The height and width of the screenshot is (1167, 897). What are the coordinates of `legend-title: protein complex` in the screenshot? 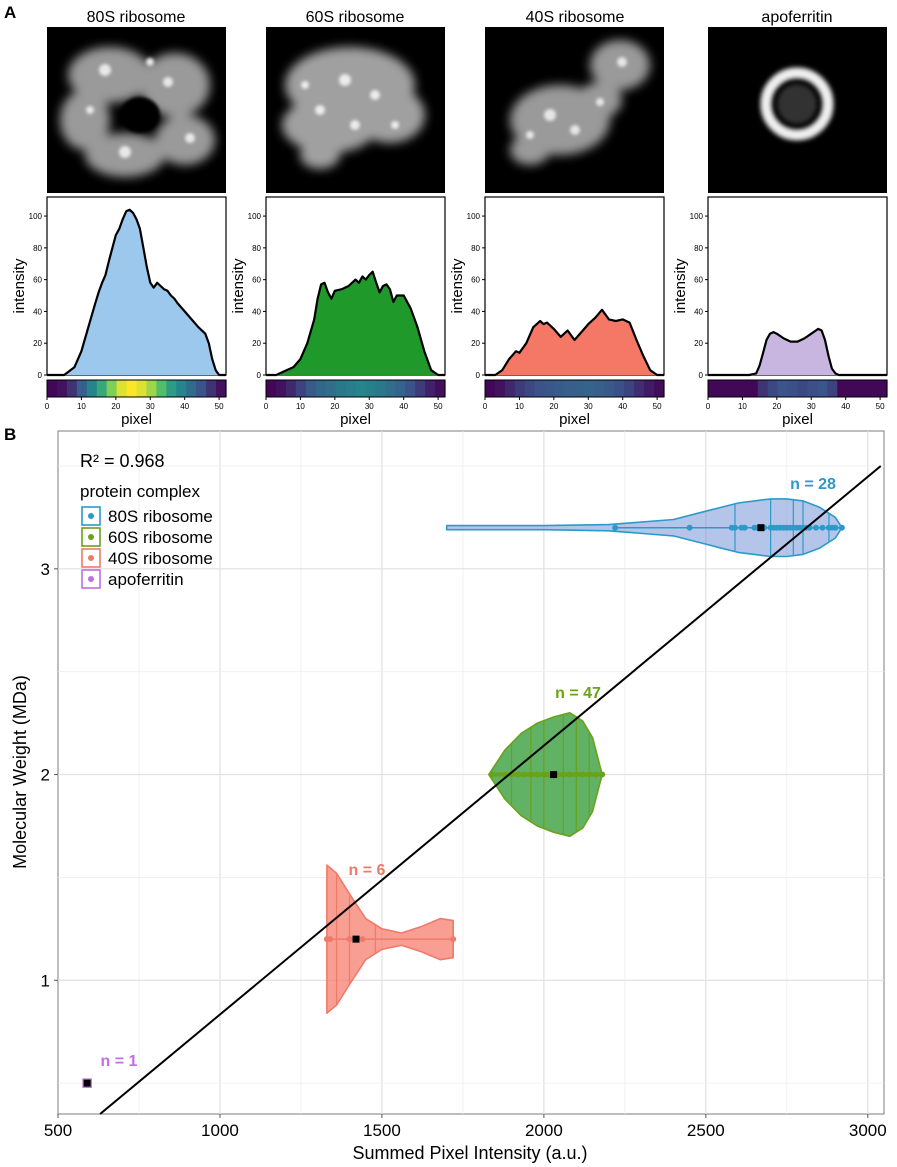 It's located at (140, 491).